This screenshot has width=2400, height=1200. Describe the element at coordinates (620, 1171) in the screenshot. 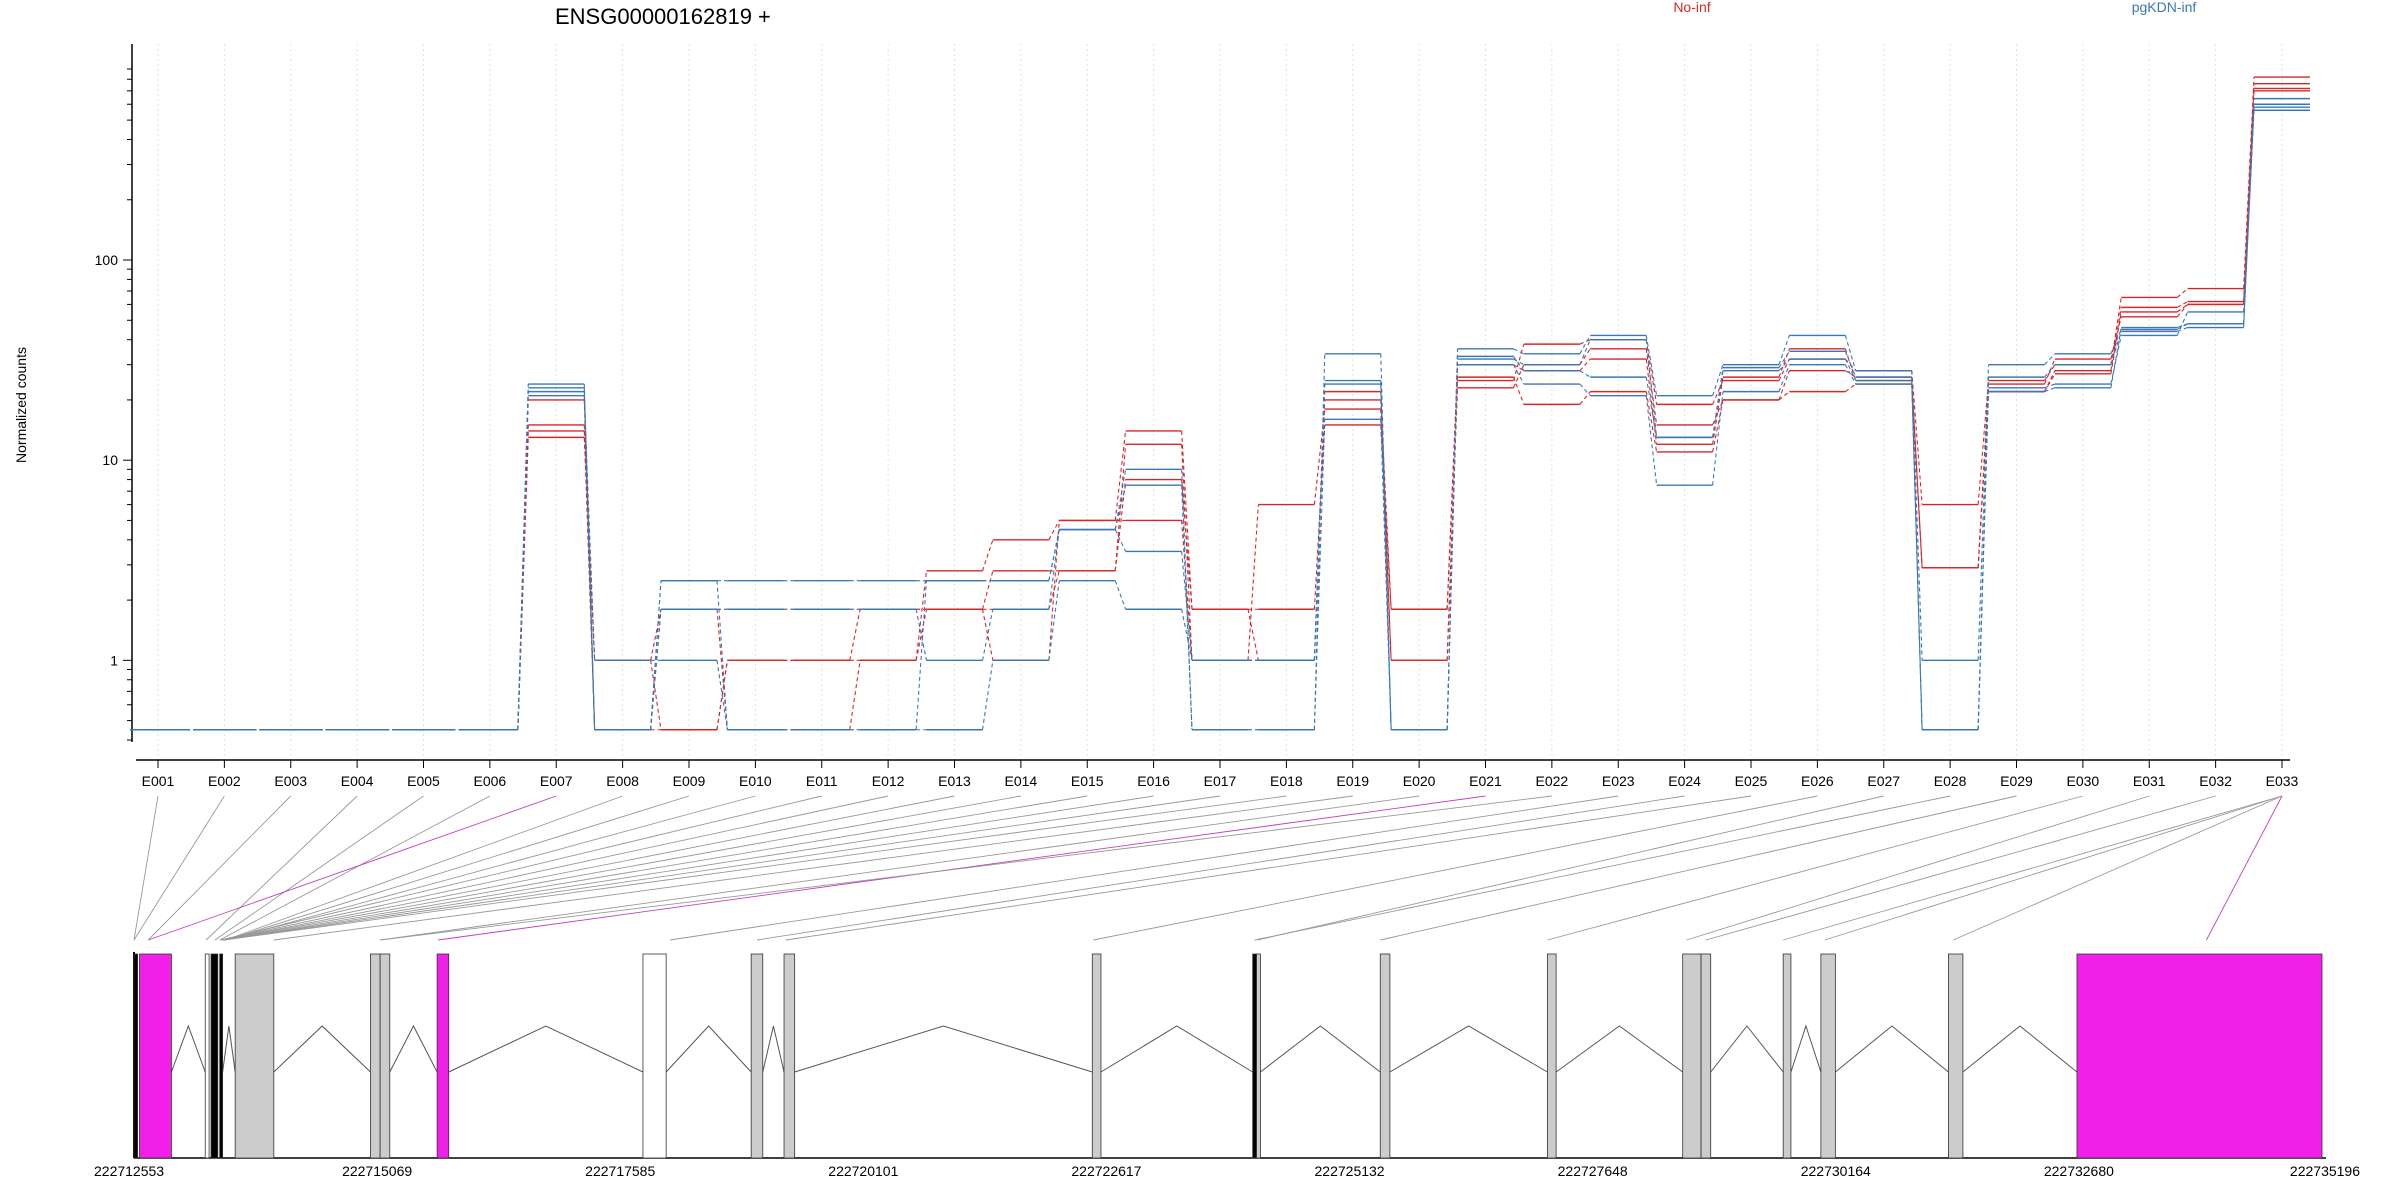

I see `coordinate-label: 222717585` at that location.